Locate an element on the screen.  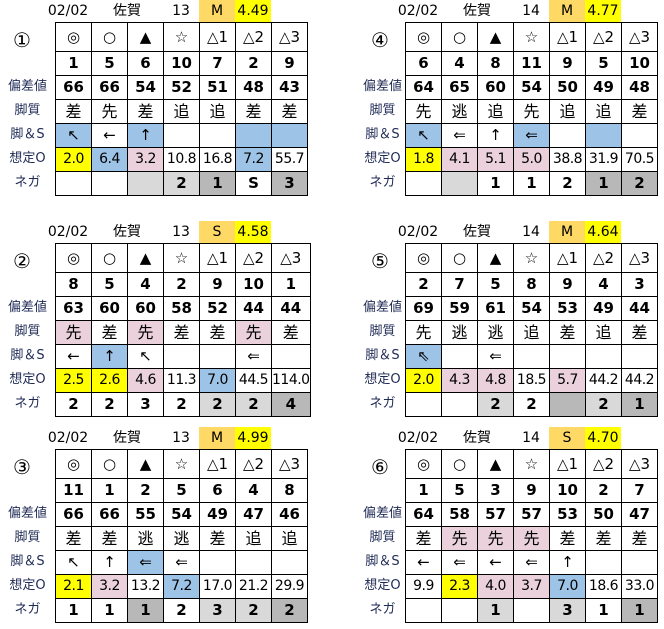
horse-number-row-cell: 4 is located at coordinates (603, 284).